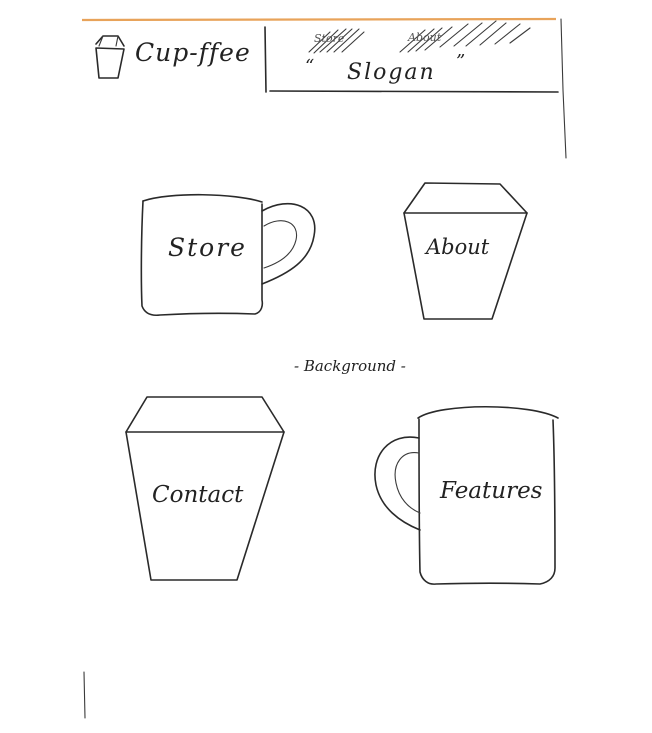 The image size is (652, 733). I want to click on cup-label-features: Features, so click(491, 491).